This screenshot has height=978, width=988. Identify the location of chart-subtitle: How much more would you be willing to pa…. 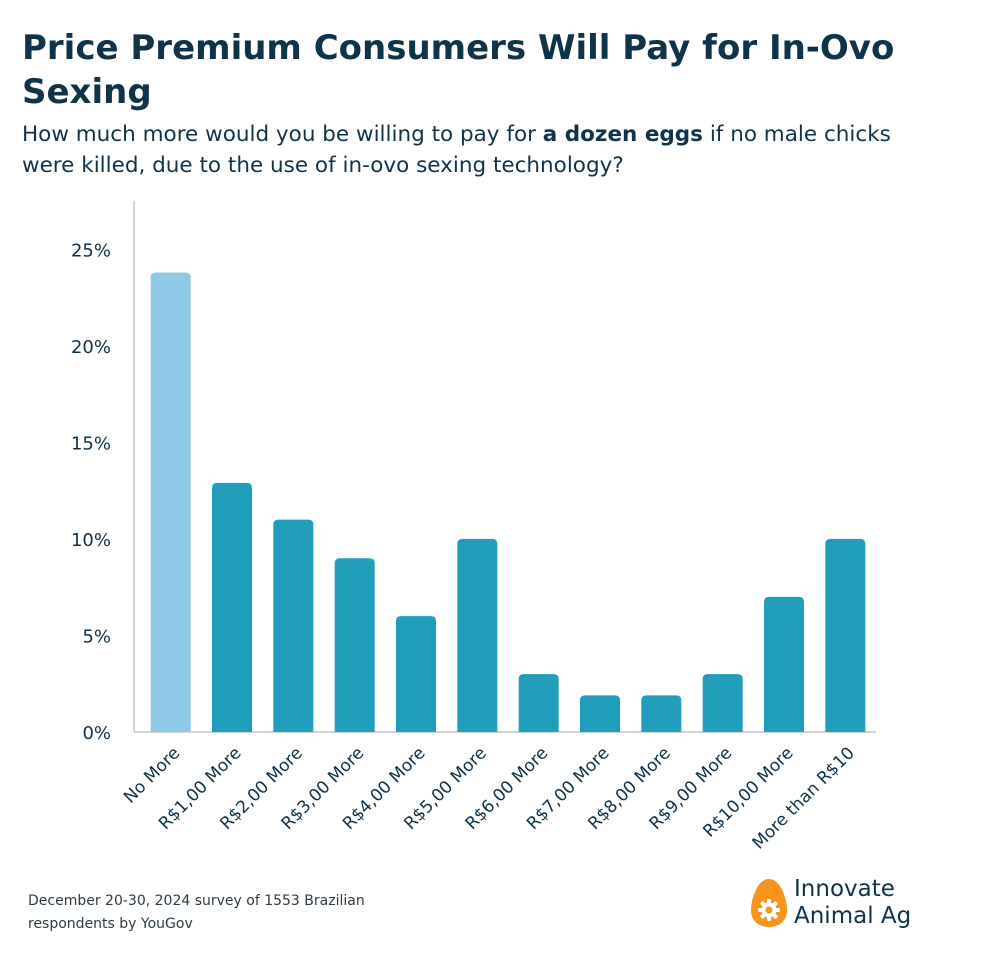
(472, 150).